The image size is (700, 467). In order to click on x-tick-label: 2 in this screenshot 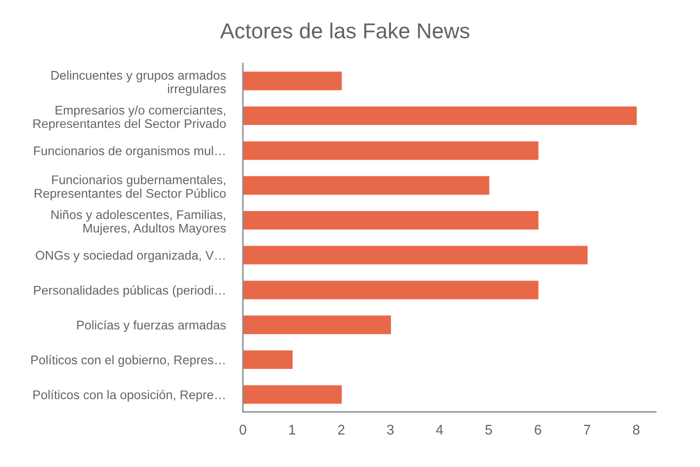, I will do `click(341, 429)`.